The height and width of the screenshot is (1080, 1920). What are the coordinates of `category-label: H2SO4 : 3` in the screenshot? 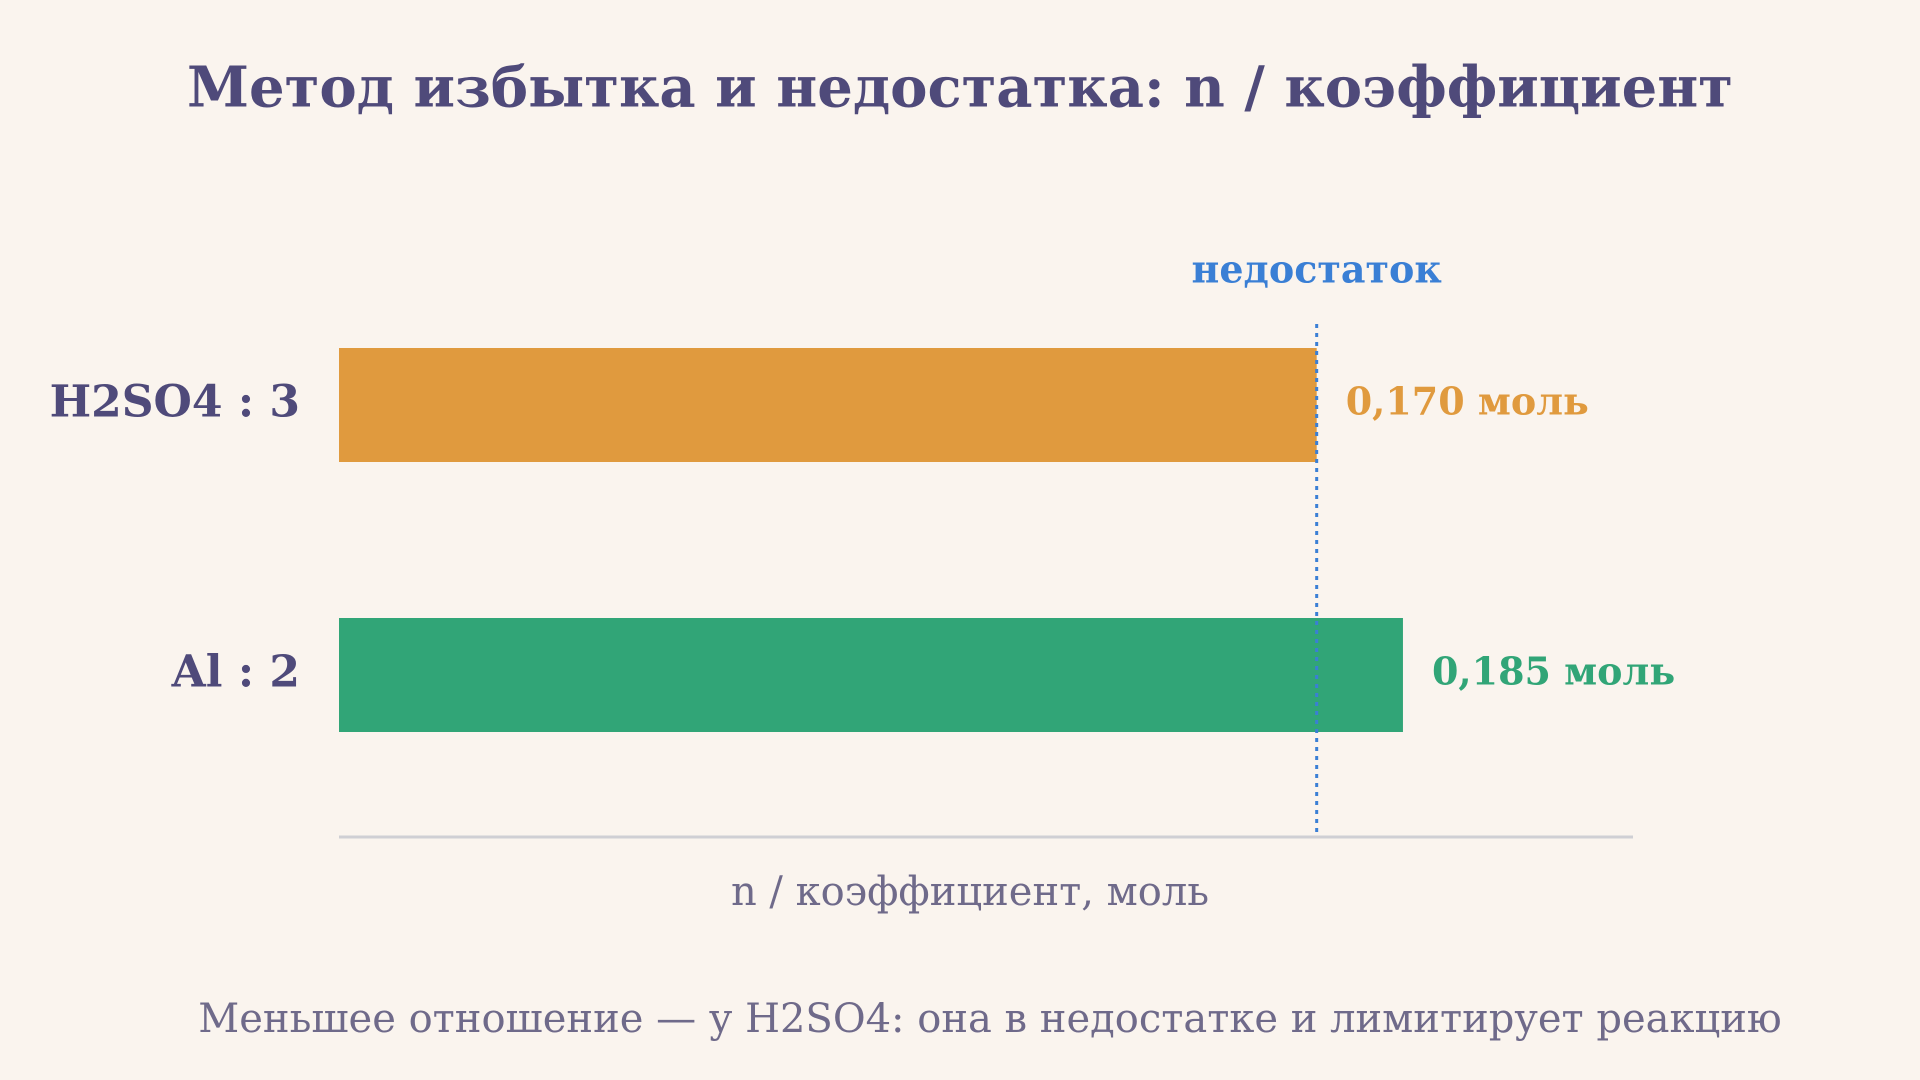 It's located at (175, 402).